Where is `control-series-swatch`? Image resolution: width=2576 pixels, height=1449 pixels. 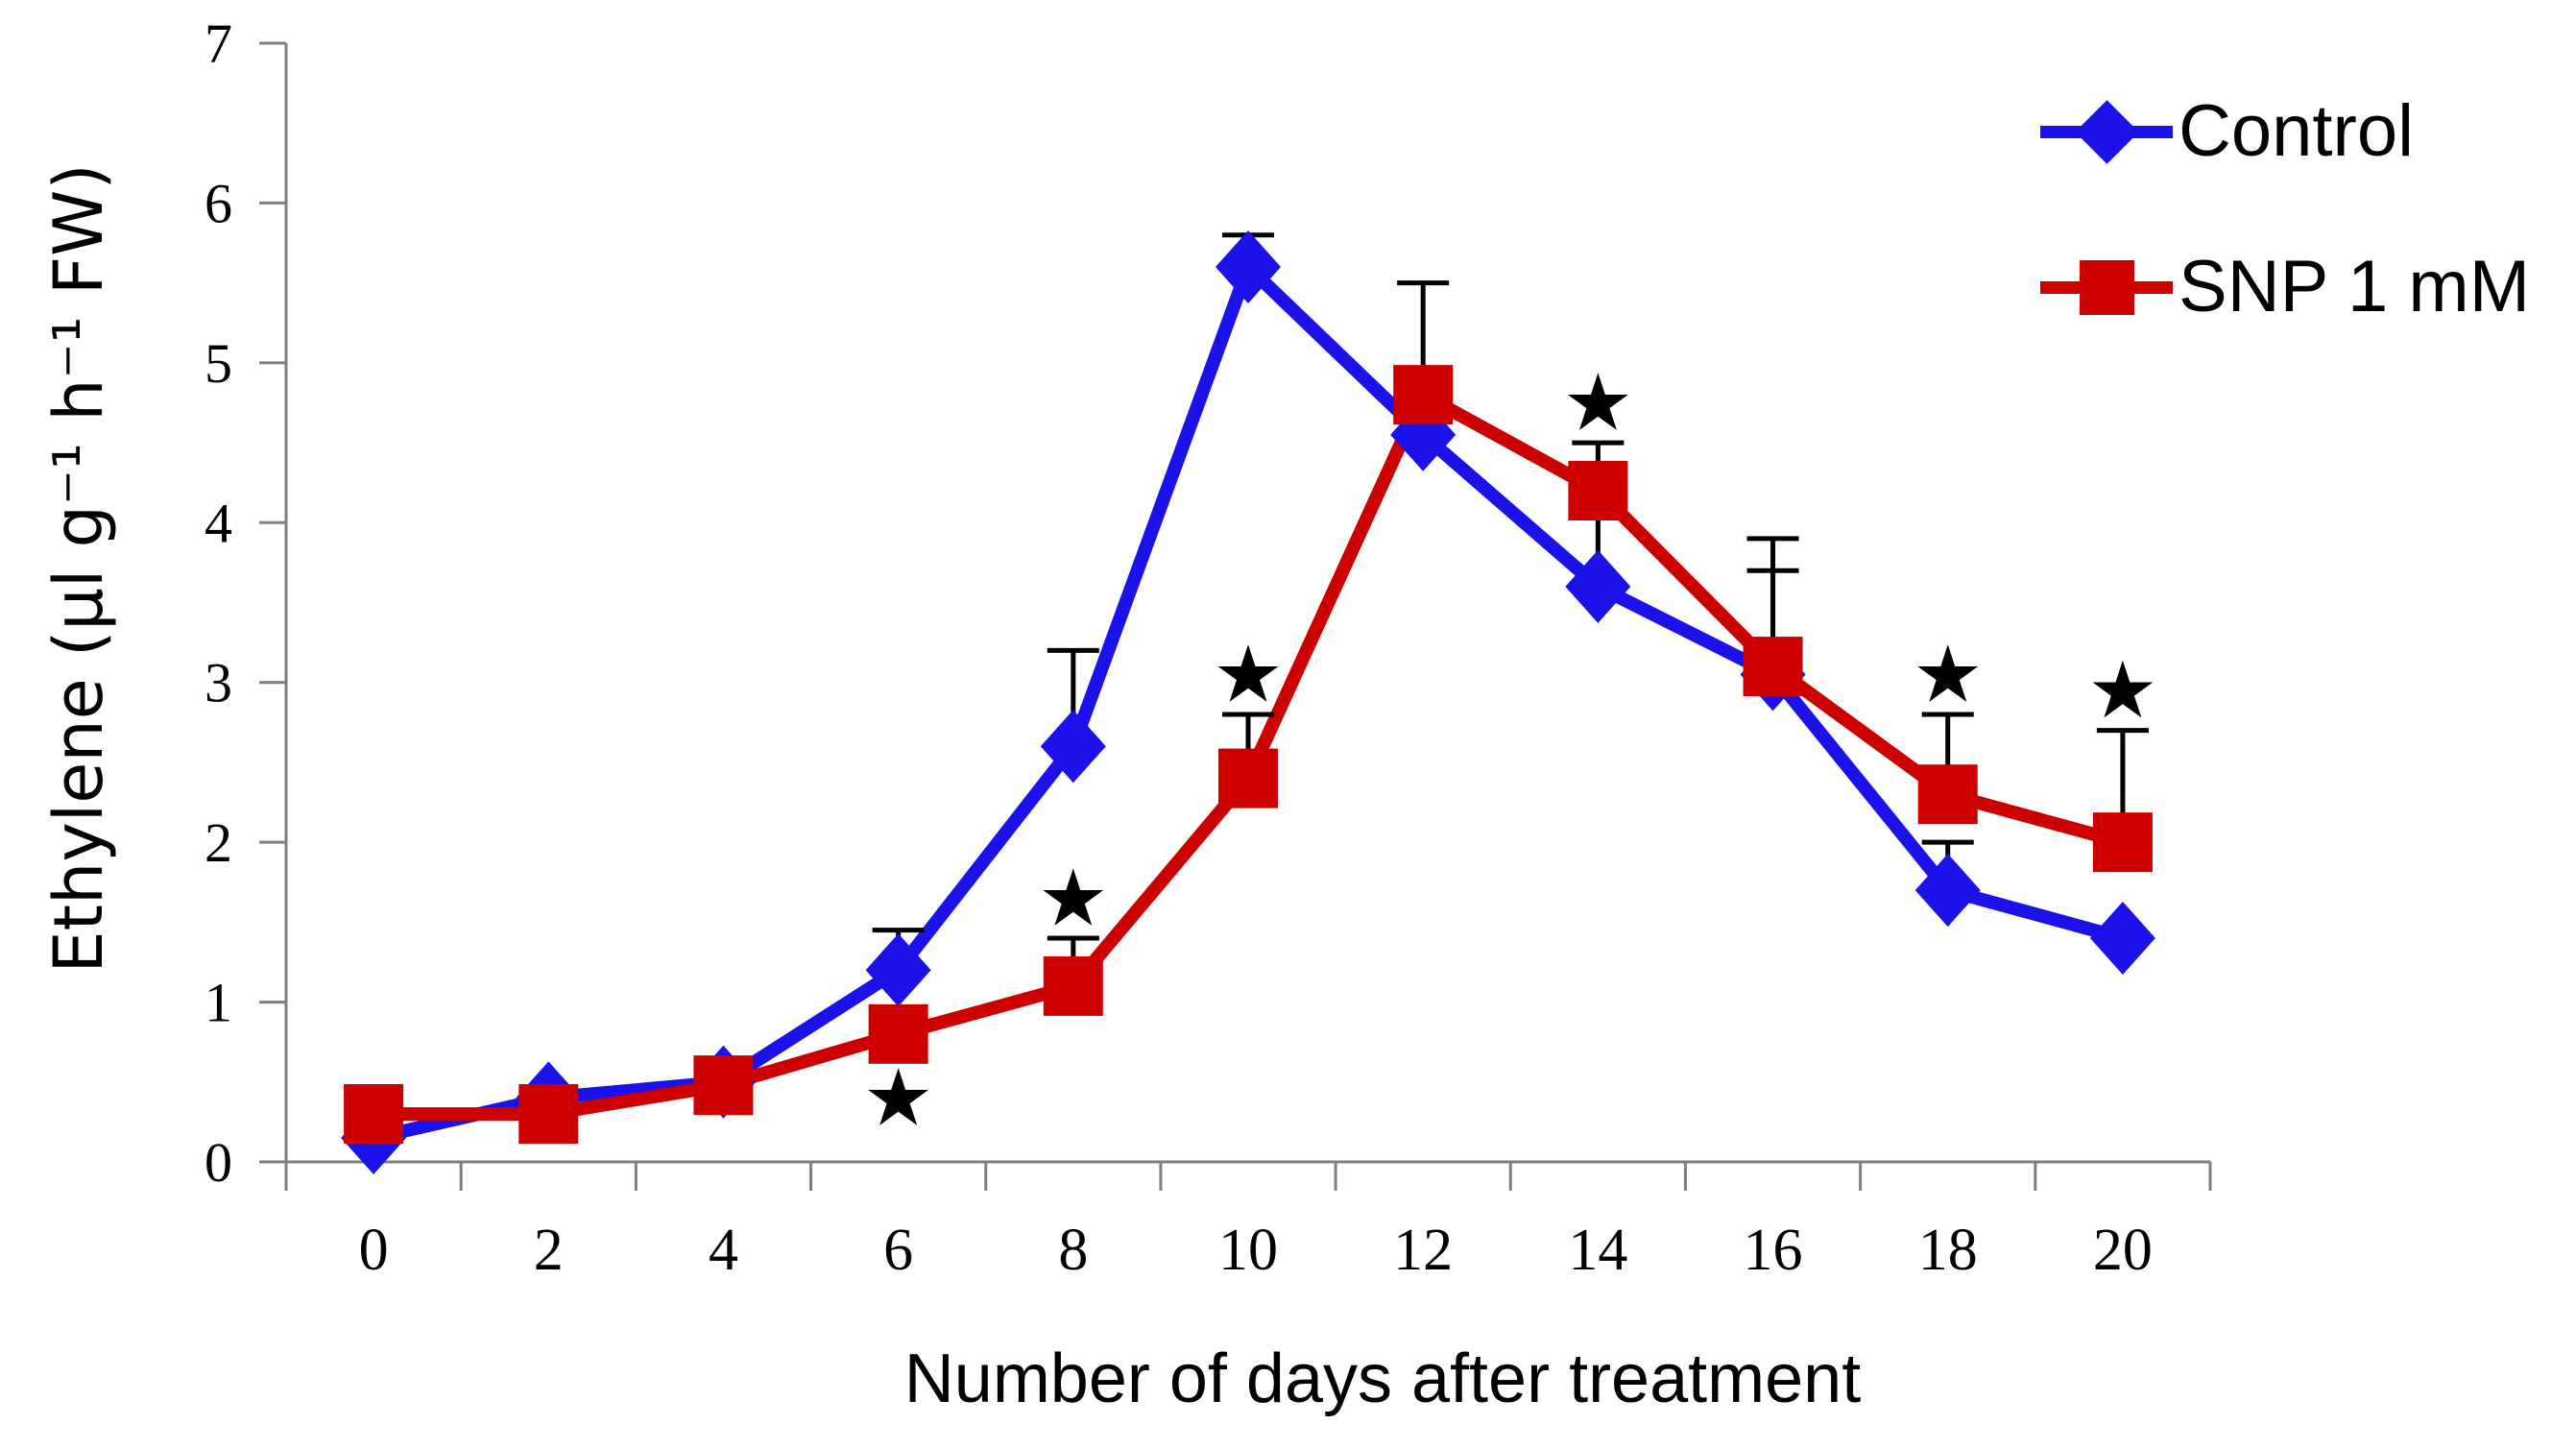 control-series-swatch is located at coordinates (2106, 131).